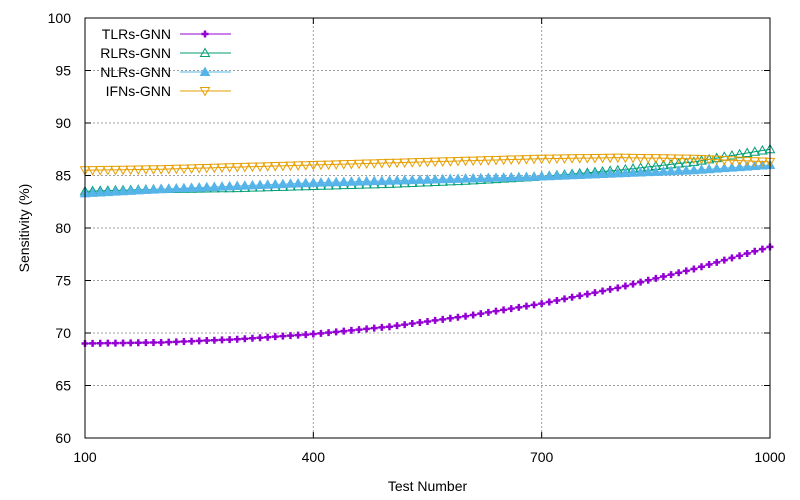 This screenshot has width=800, height=500. I want to click on x-tick-label: 700, so click(542, 457).